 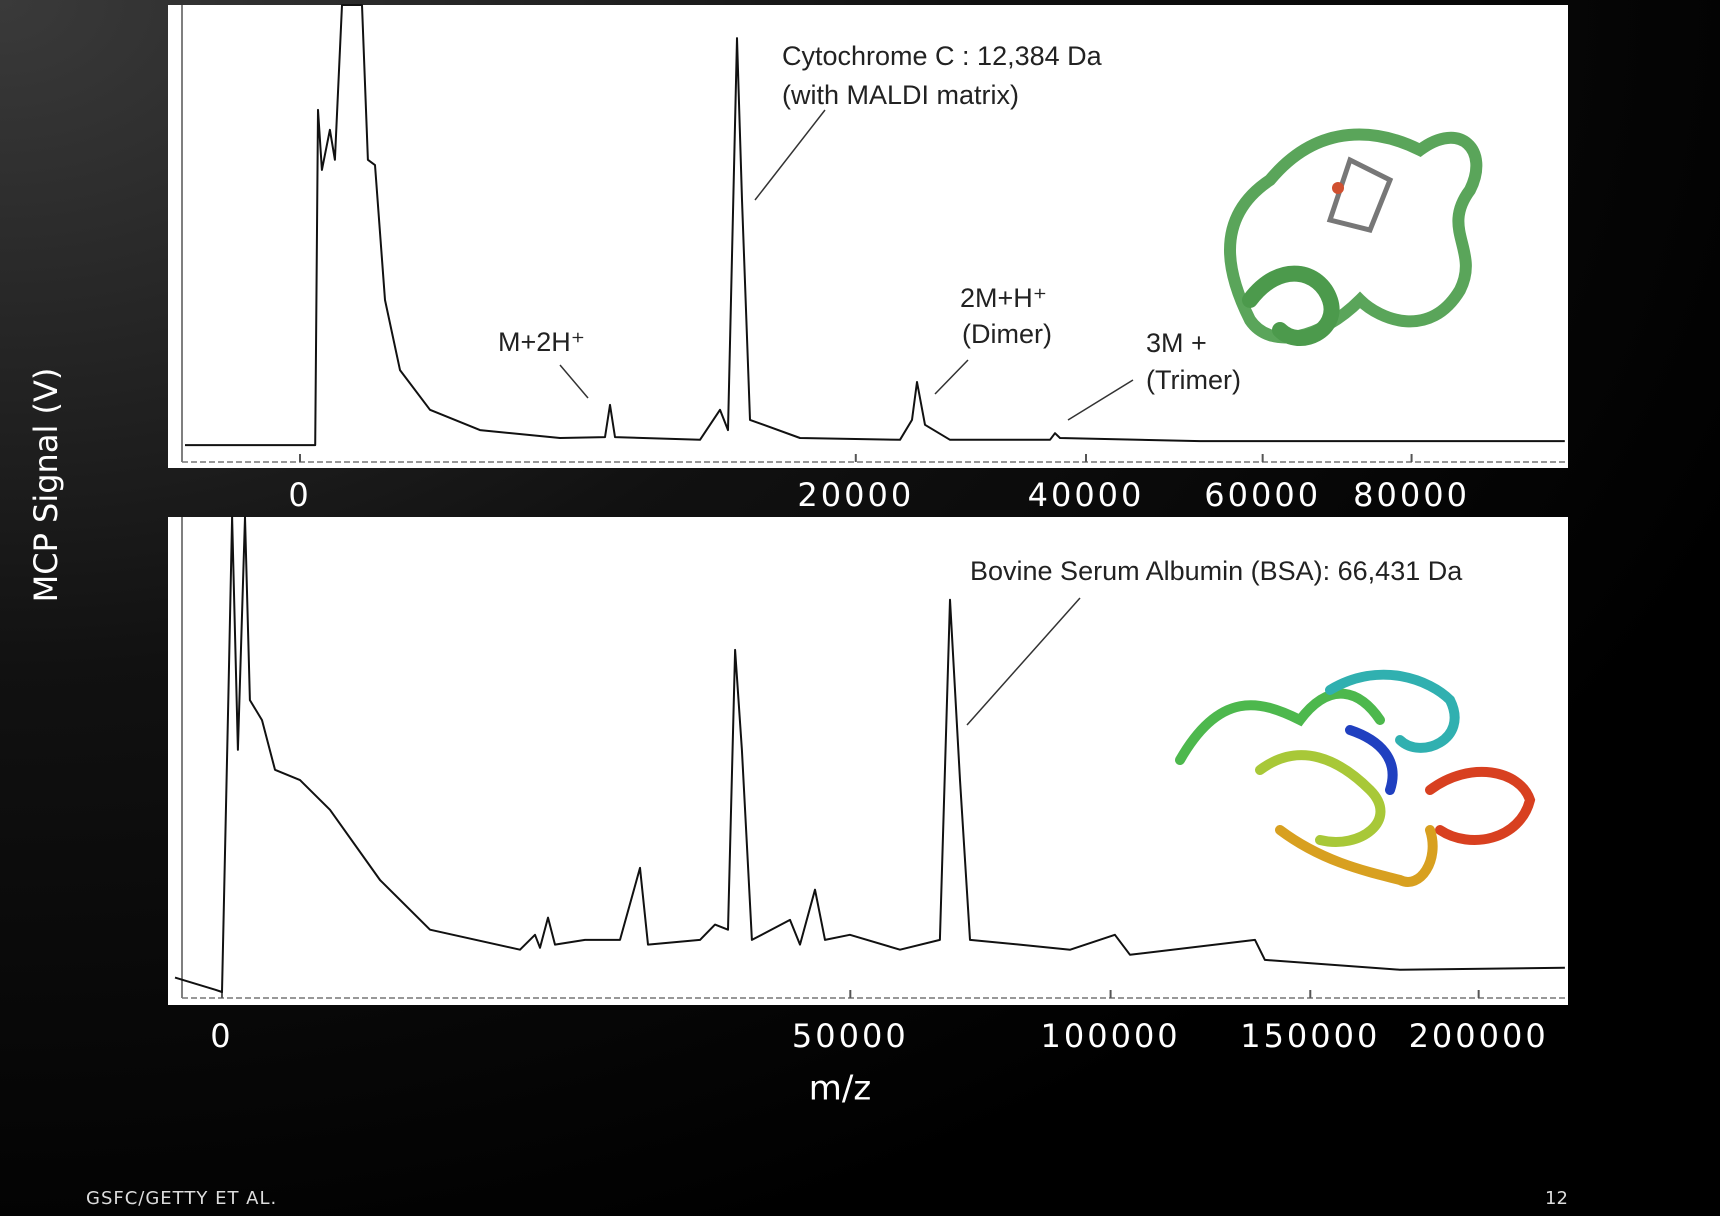 What do you see at coordinates (181, 1198) in the screenshot?
I see `footer: GSFC/GETTY ET AL.` at bounding box center [181, 1198].